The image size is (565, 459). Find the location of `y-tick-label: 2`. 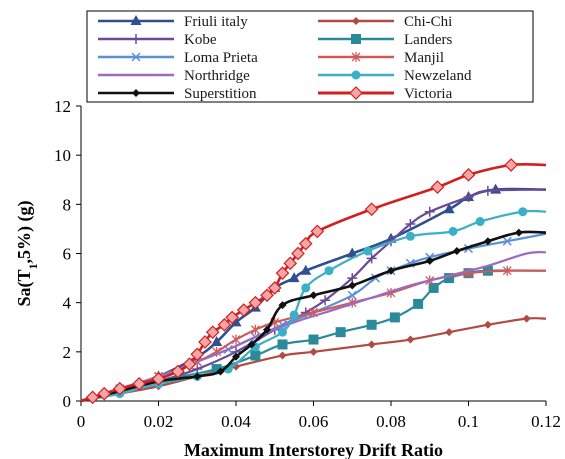

y-tick-label: 2 is located at coordinates (67, 352).